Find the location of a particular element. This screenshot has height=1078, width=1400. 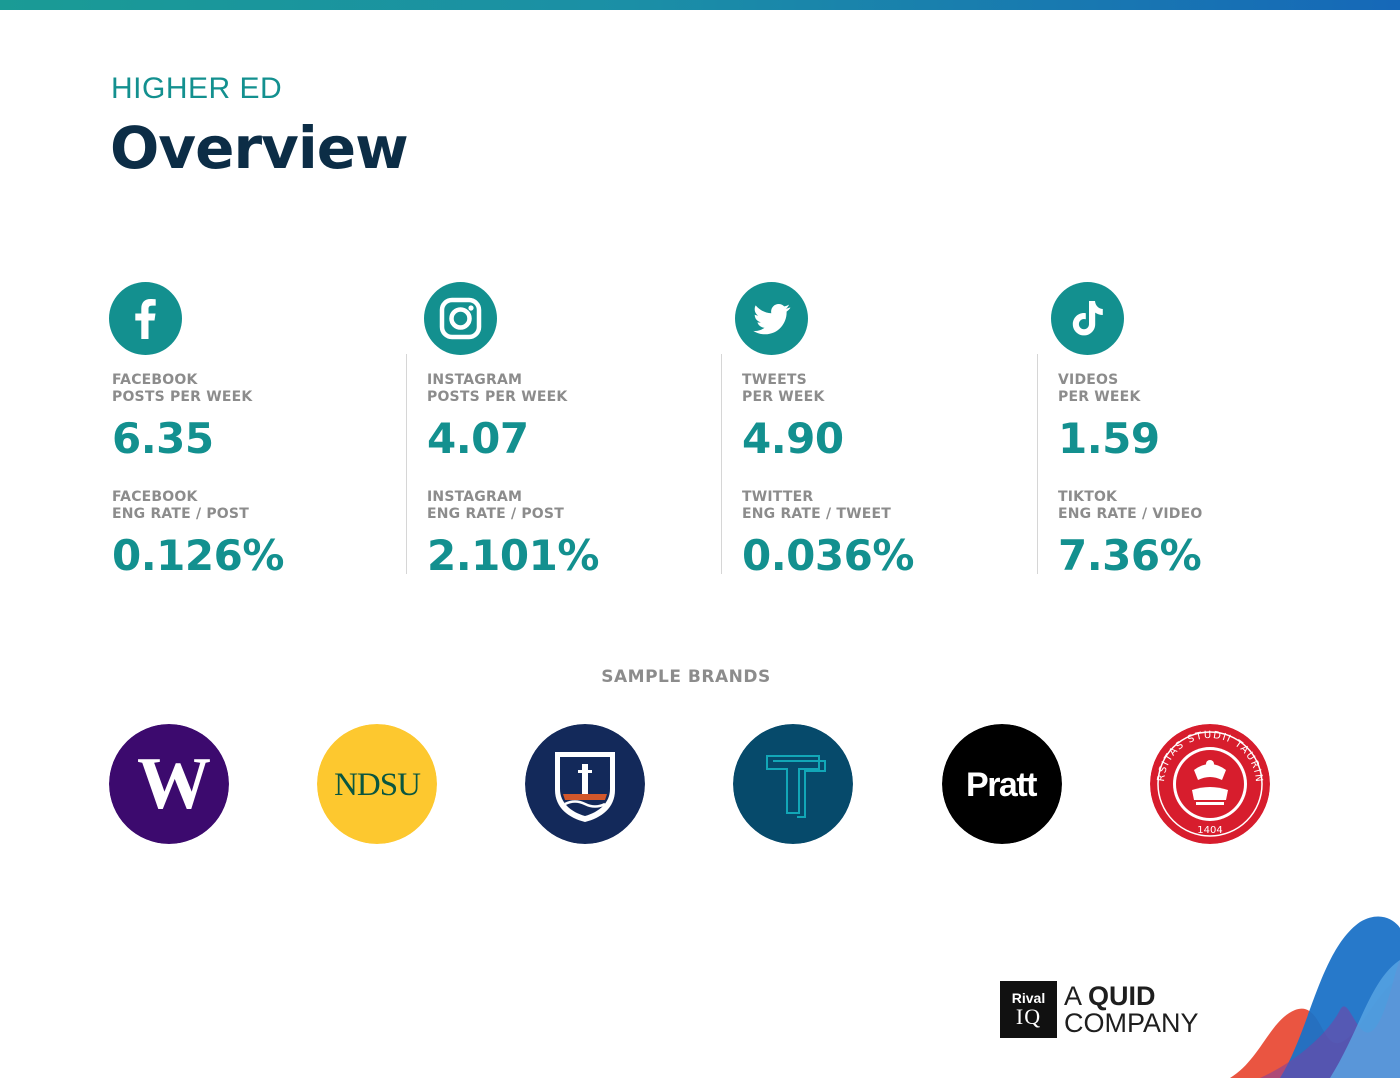

videos-per-week-value: 1.59 is located at coordinates (1109, 438).